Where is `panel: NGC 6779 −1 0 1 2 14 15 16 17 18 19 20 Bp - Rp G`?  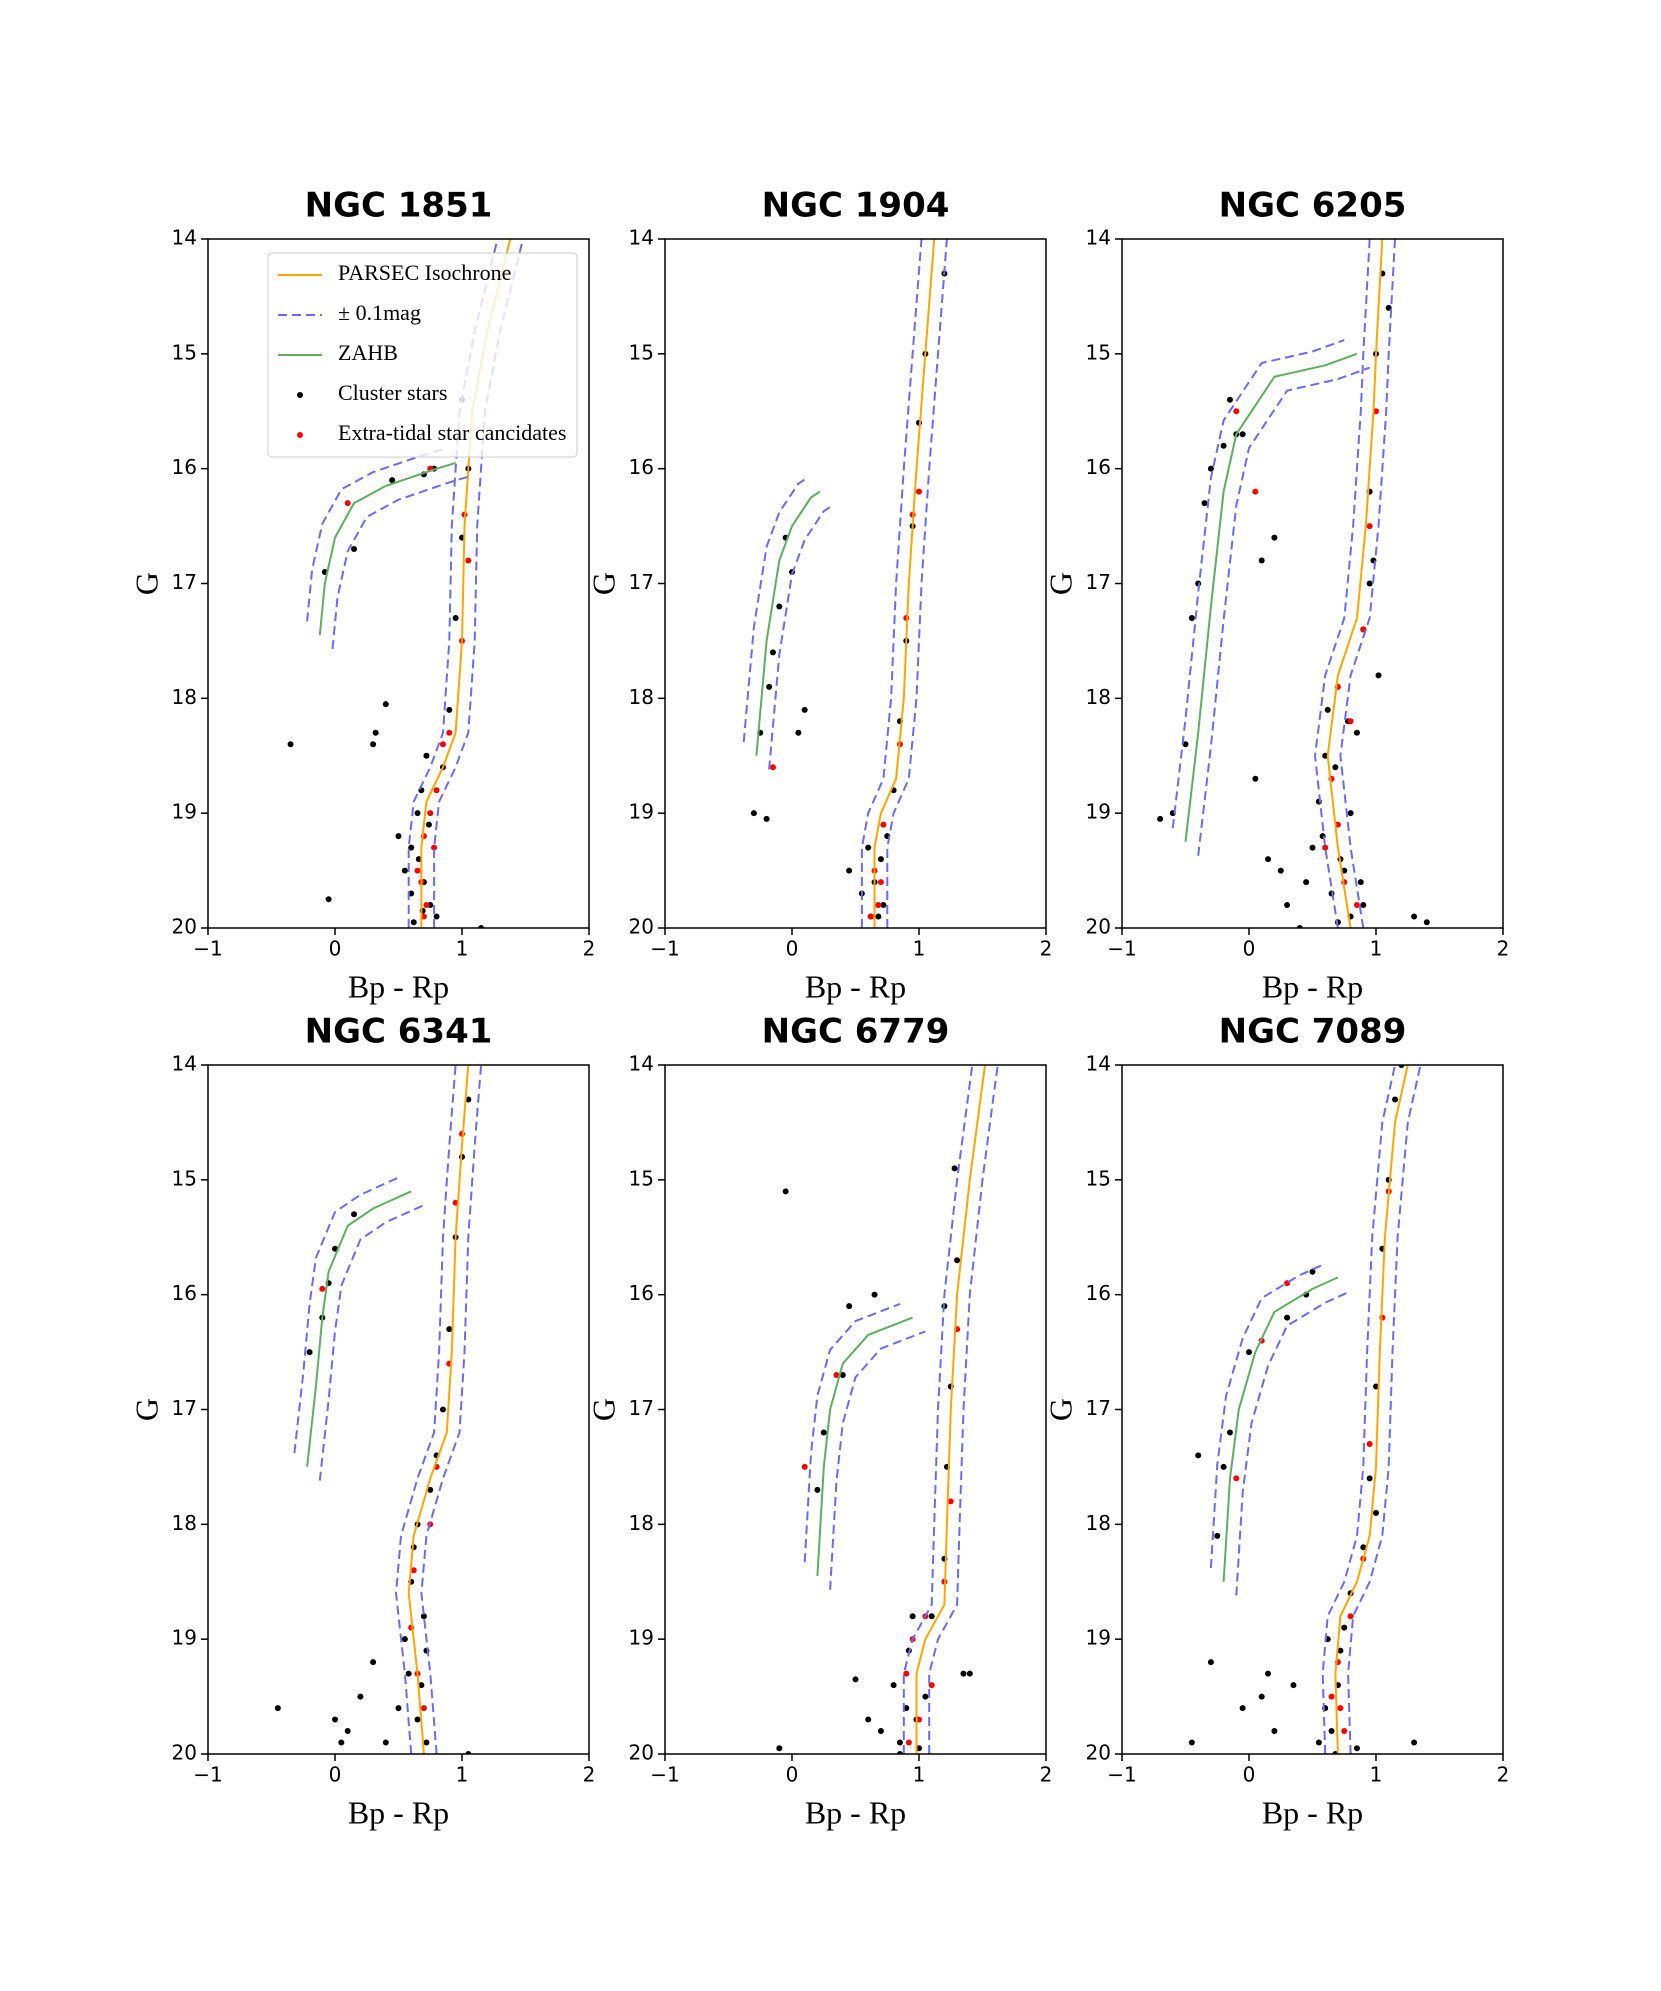
panel: NGC 6779 −1 0 1 2 14 15 16 17 18 19 20 Bp - Rp G is located at coordinates (818, 1421).